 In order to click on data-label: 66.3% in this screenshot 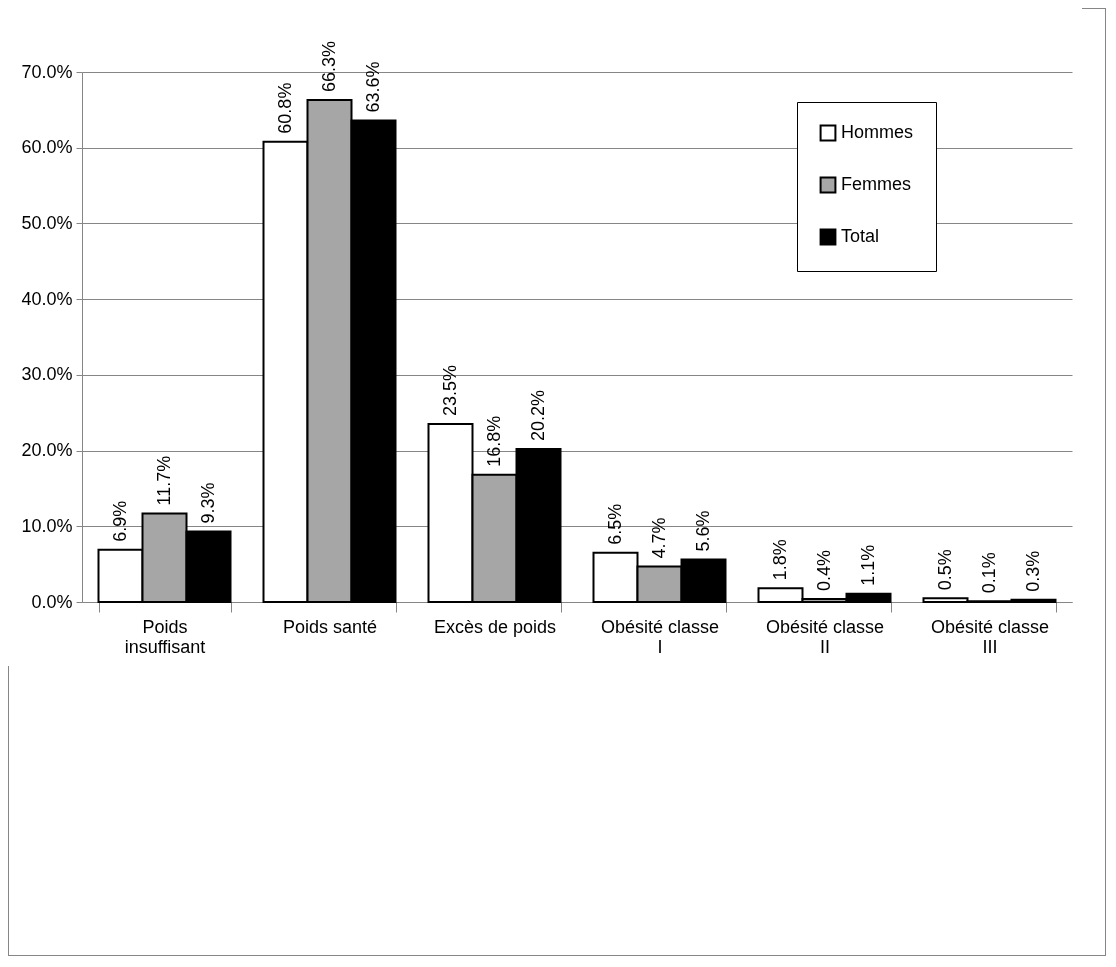, I will do `click(328, 66)`.